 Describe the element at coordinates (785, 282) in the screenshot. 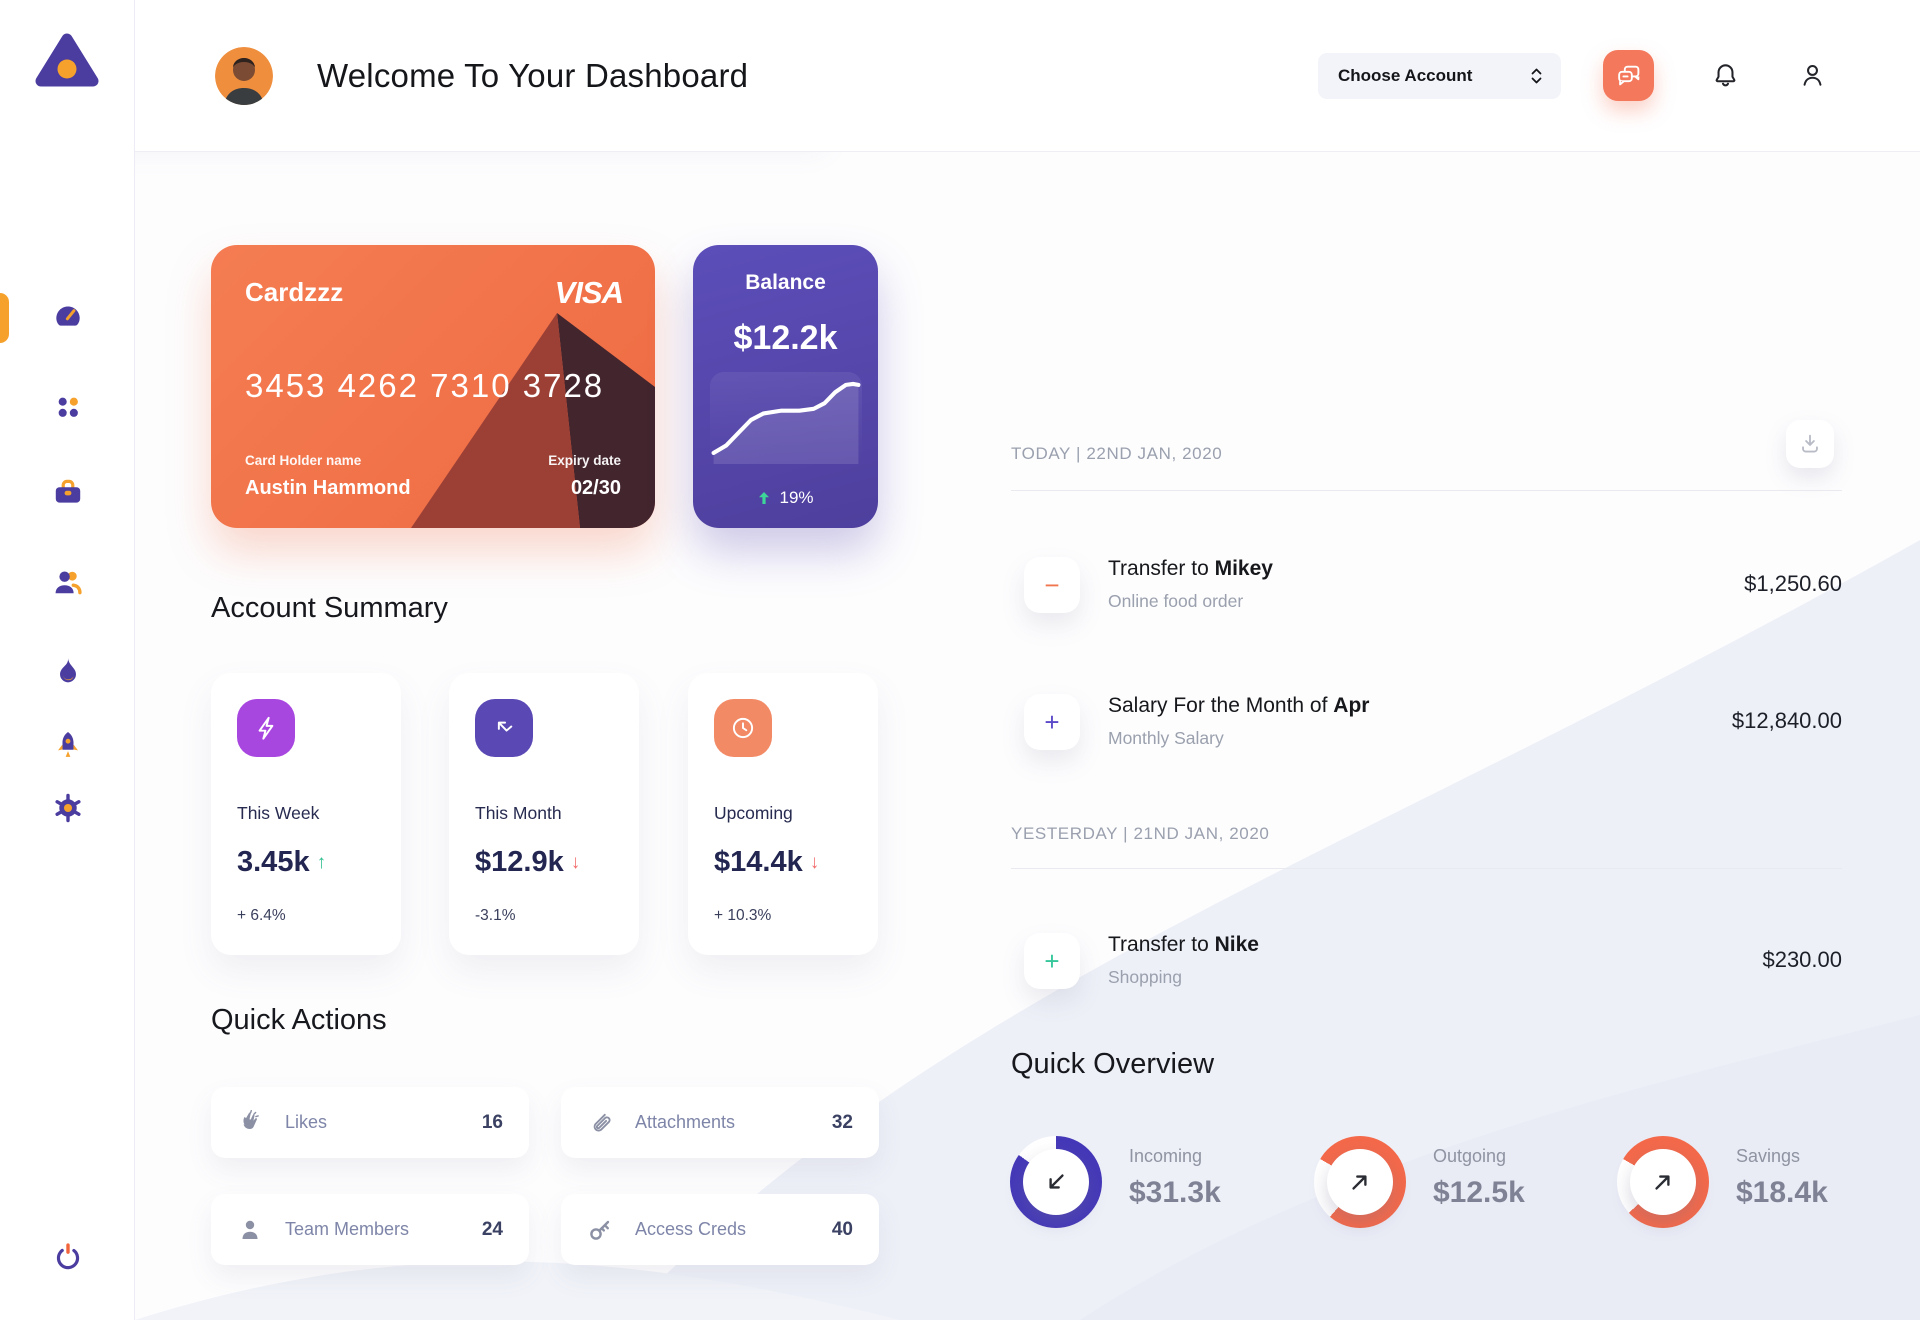

I see `balance-title: Balance` at that location.